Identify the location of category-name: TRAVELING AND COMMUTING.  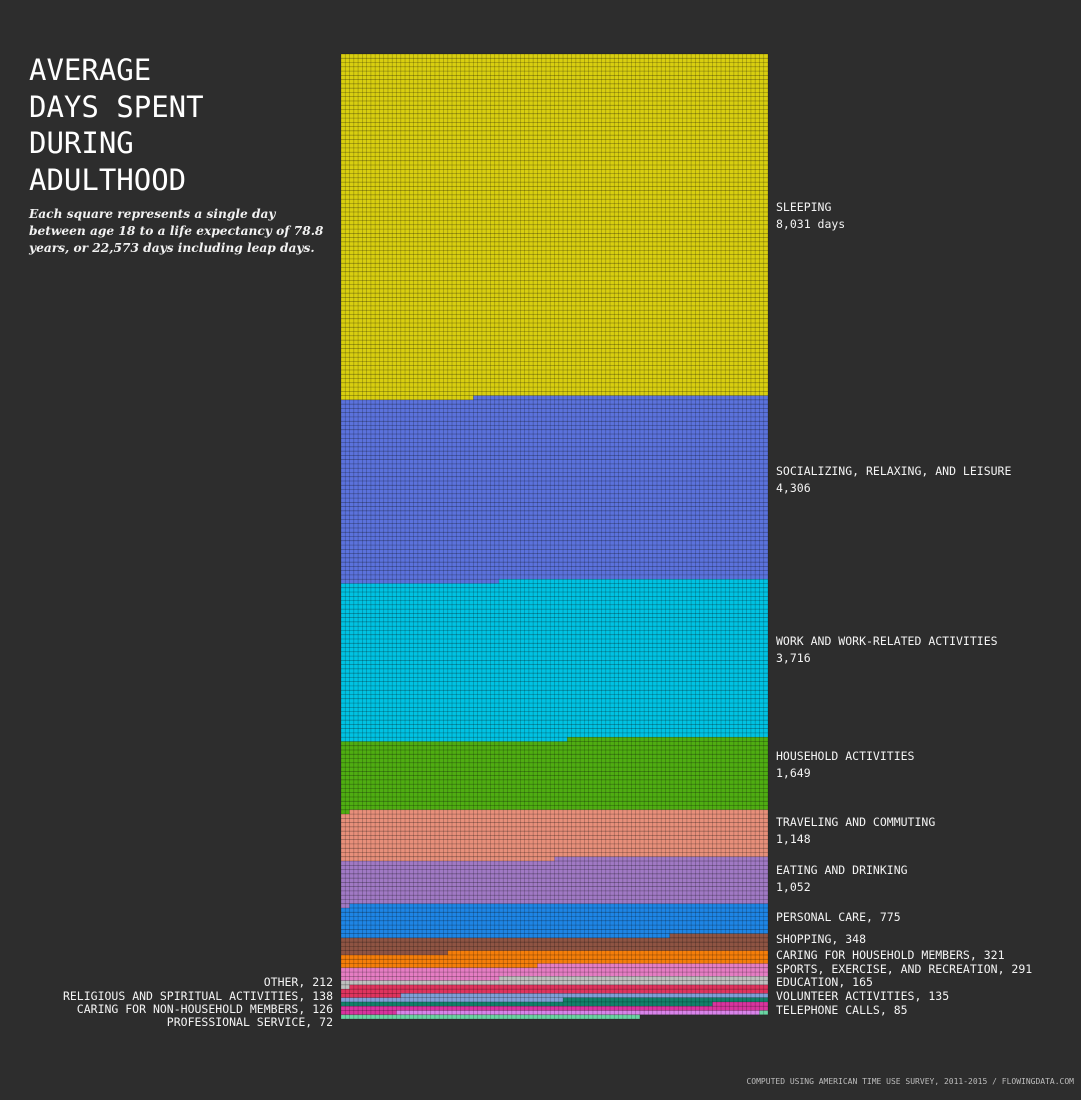
(856, 822).